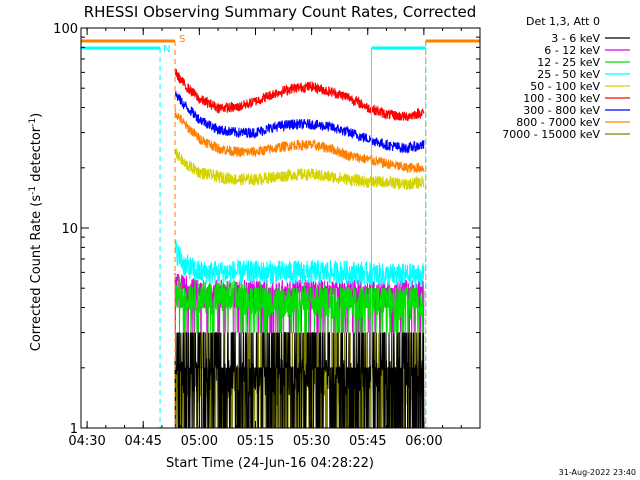 The width and height of the screenshot is (640, 480). I want to click on y-tick-label: 100, so click(65, 29).